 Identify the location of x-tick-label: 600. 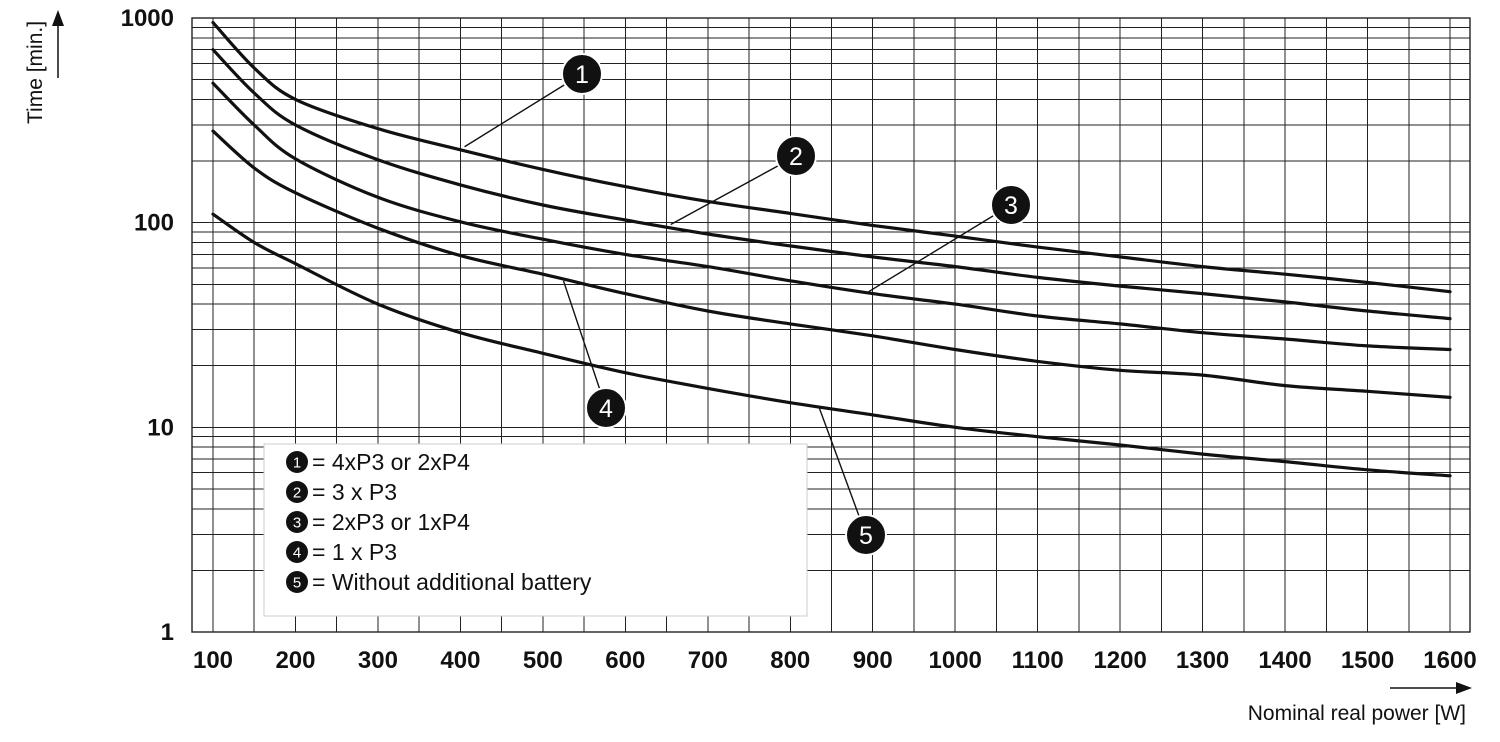
(625, 660).